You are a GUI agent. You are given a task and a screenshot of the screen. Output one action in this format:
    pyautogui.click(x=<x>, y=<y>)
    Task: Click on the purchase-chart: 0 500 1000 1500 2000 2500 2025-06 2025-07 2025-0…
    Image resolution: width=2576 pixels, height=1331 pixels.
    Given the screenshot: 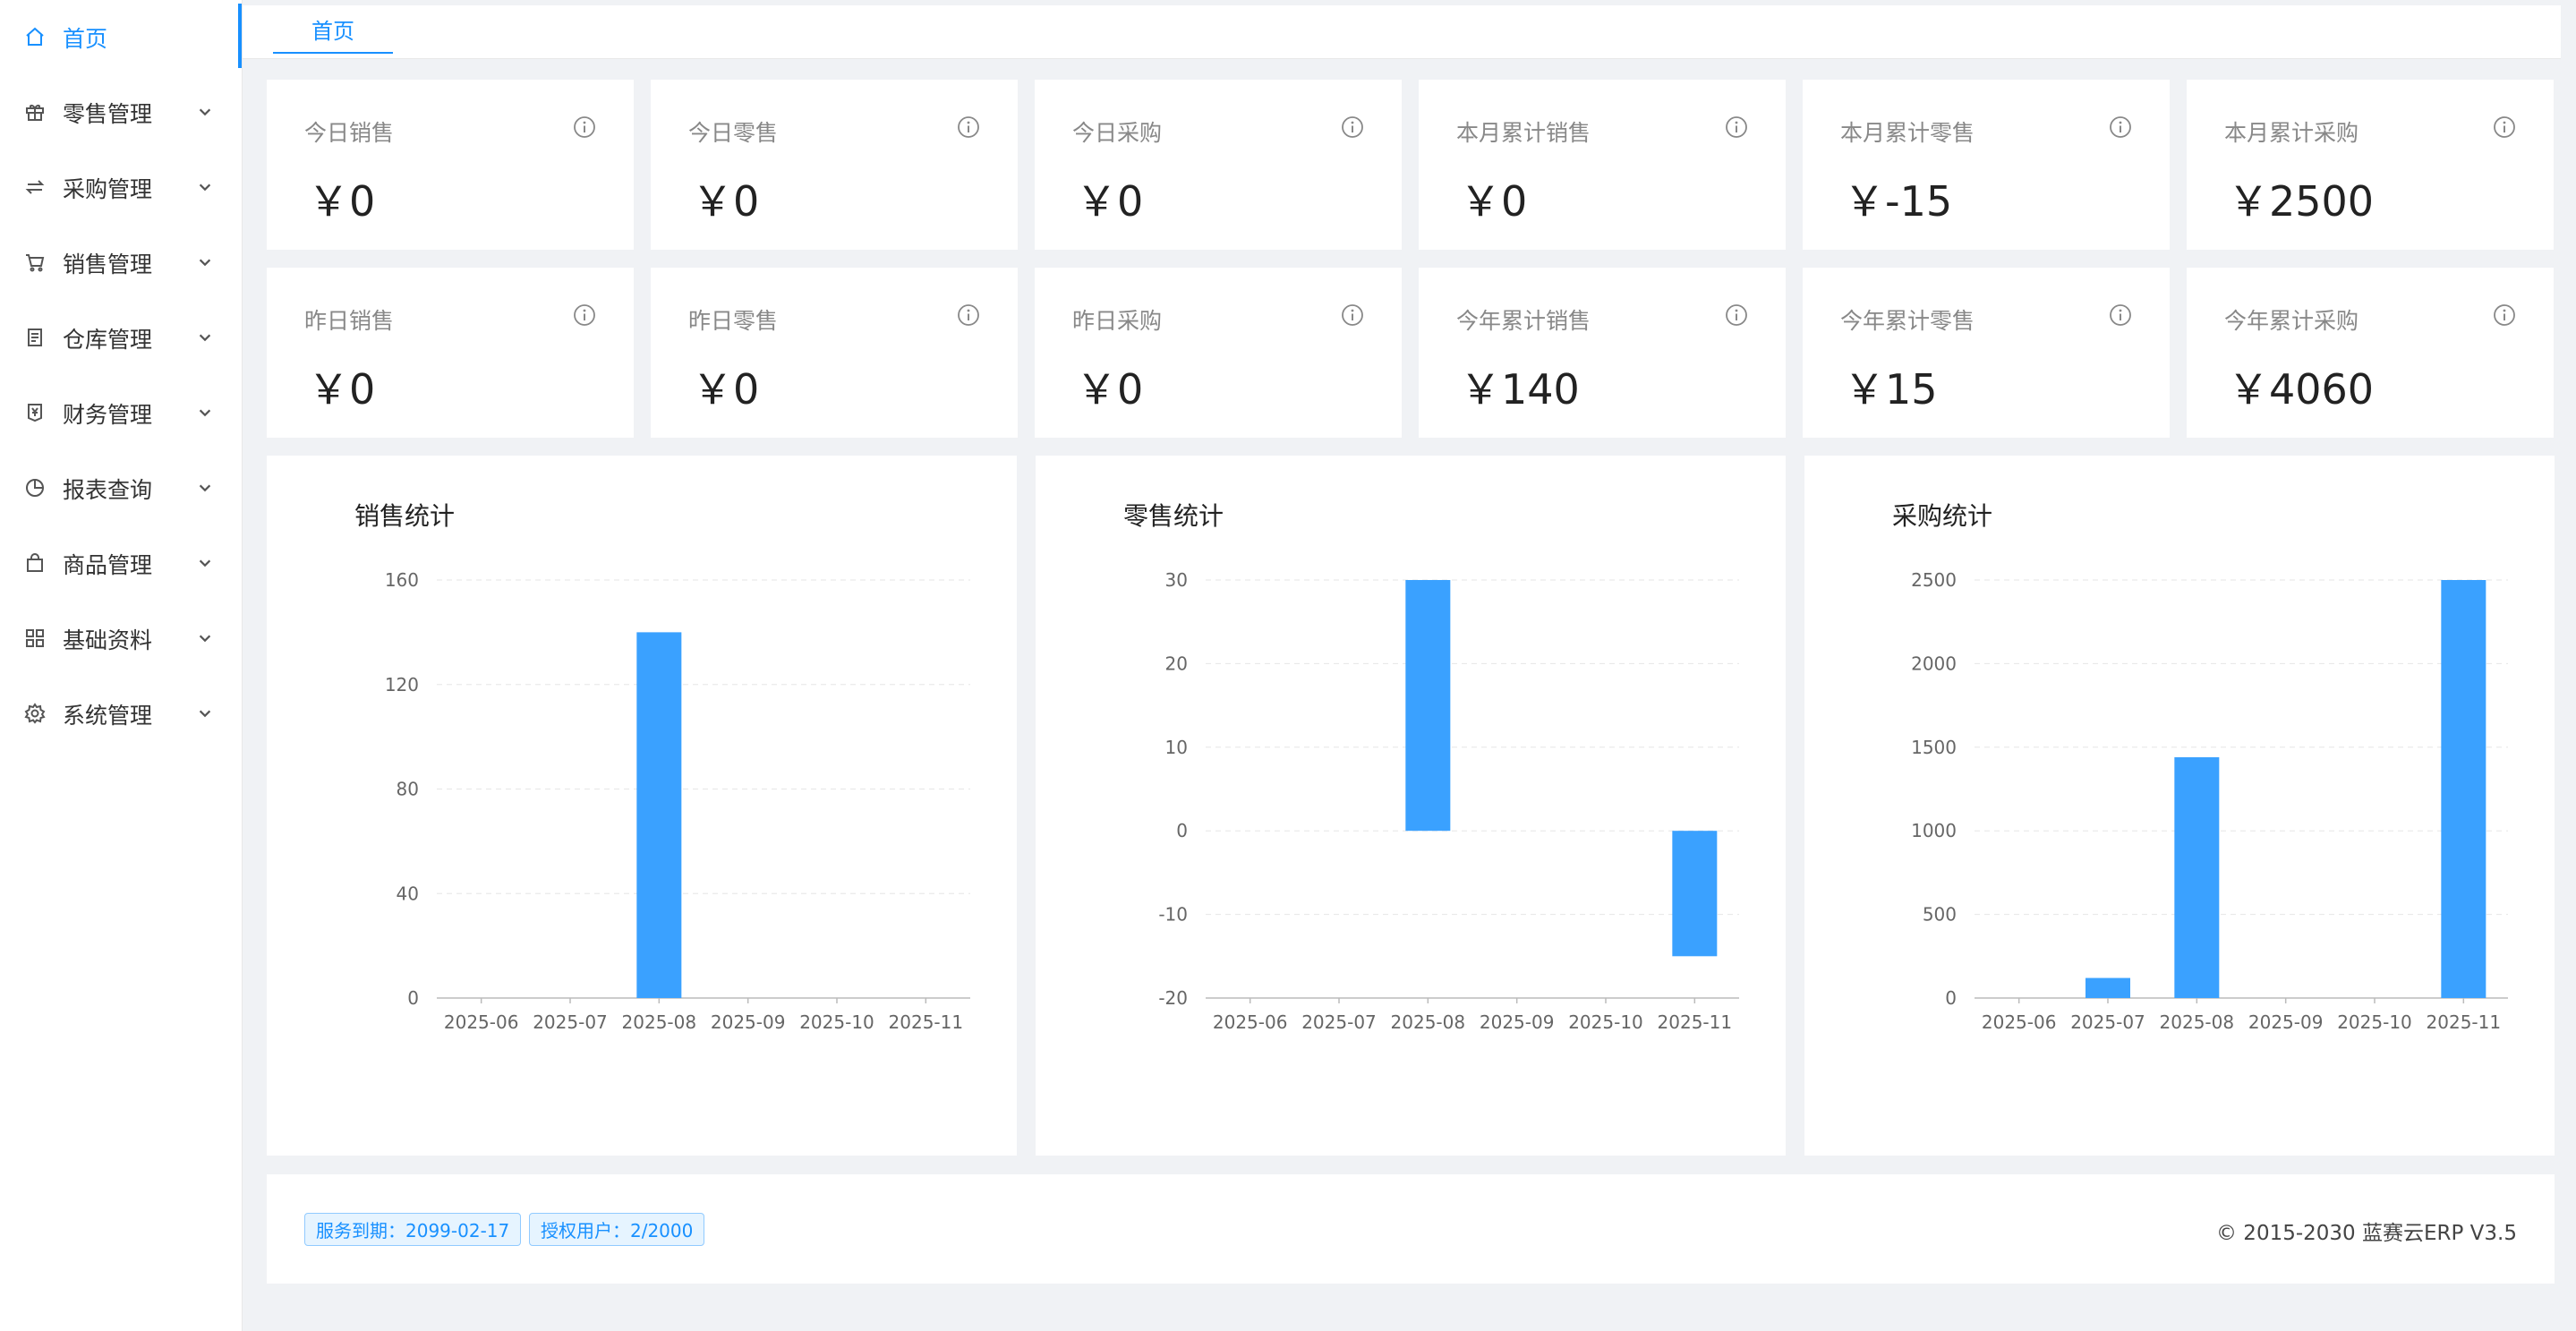 What is the action you would take?
    pyautogui.click(x=2209, y=801)
    